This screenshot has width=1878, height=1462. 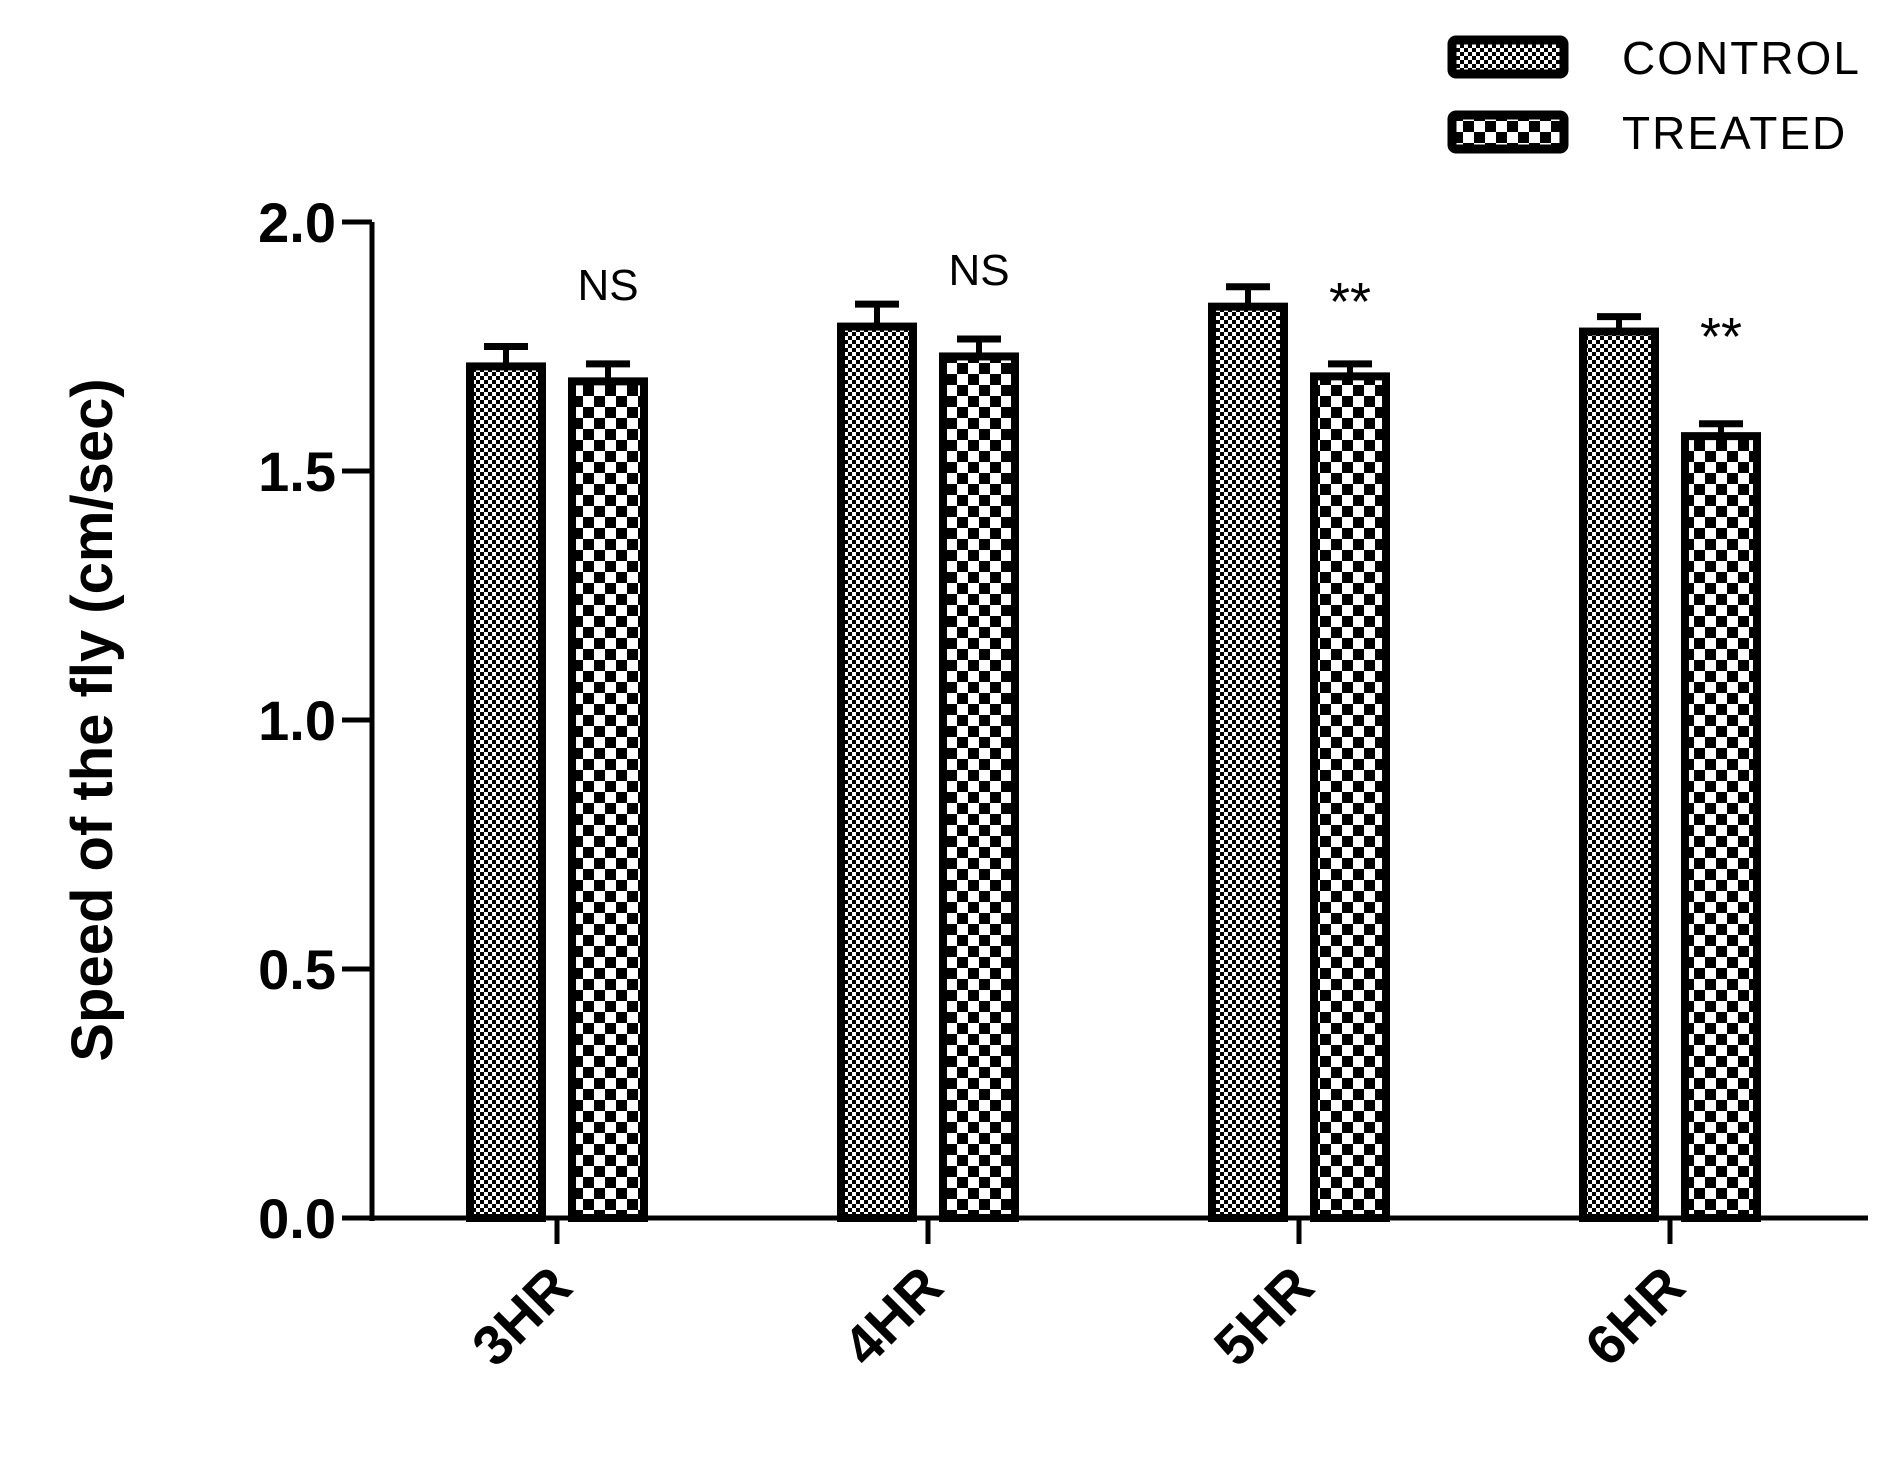 I want to click on legend: CONTROL TREATED, so click(x=1654, y=95).